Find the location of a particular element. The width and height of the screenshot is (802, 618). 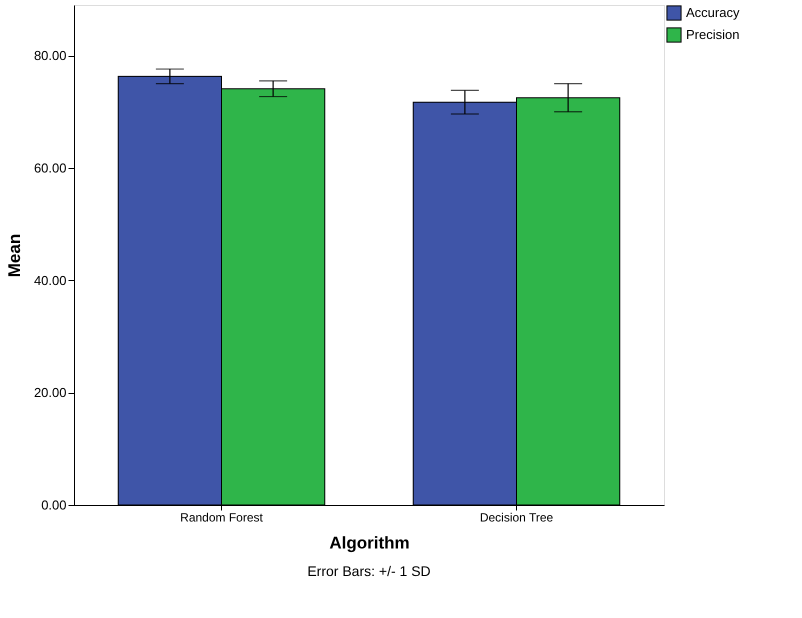

x-tick-label: Random Forest is located at coordinates (222, 517).